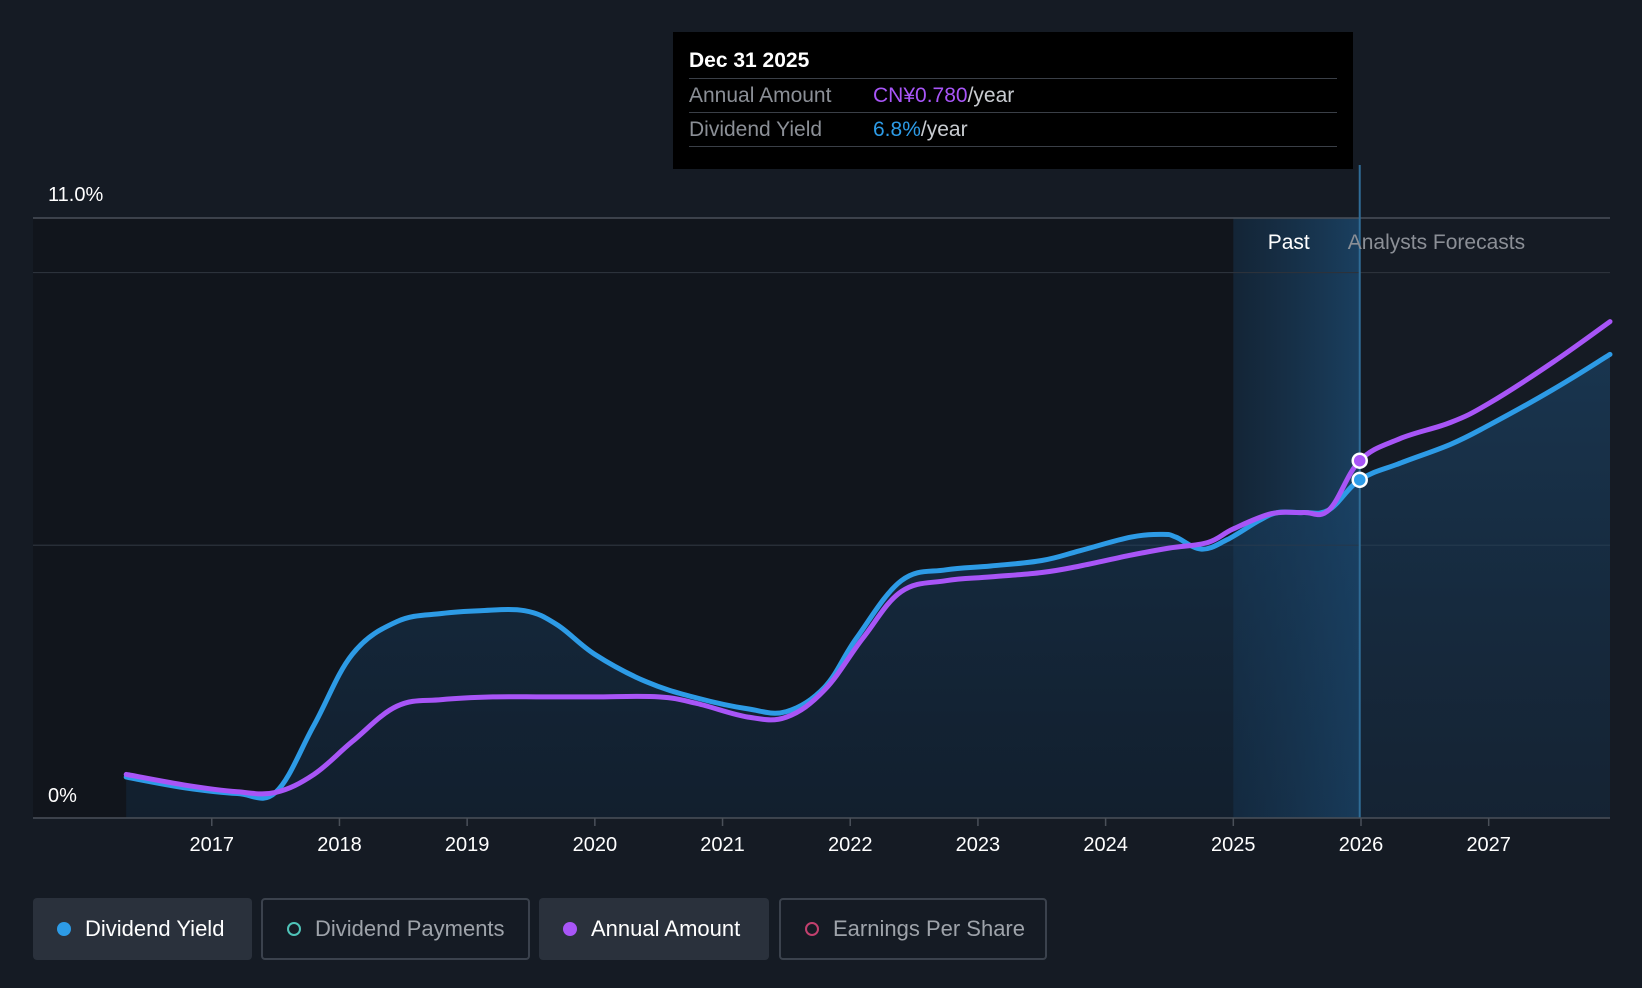 The height and width of the screenshot is (988, 1642). I want to click on x-tick-label: 2022, so click(850, 845).